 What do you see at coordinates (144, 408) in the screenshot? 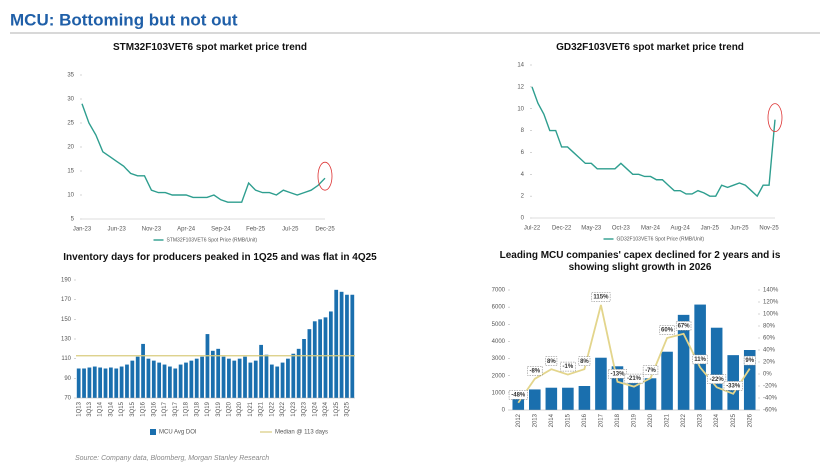
I see `x-tick-label: 1Q16` at bounding box center [144, 408].